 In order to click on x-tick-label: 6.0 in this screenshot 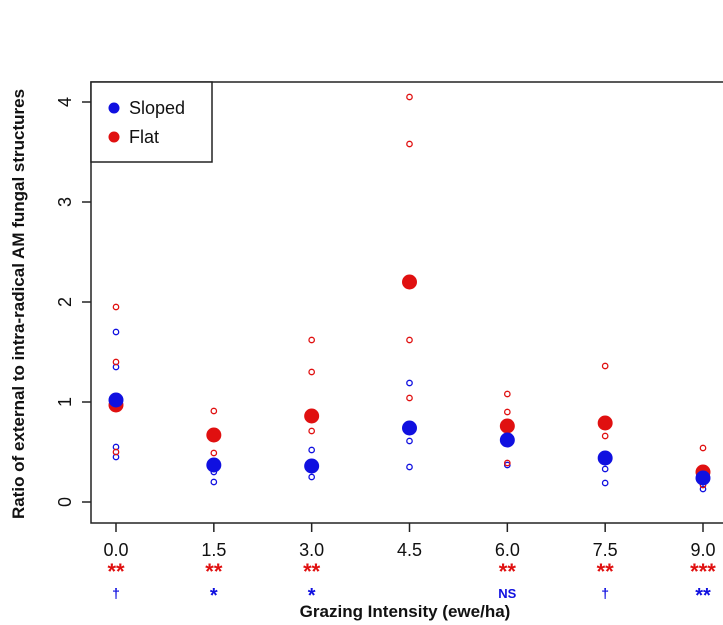, I will do `click(507, 550)`.